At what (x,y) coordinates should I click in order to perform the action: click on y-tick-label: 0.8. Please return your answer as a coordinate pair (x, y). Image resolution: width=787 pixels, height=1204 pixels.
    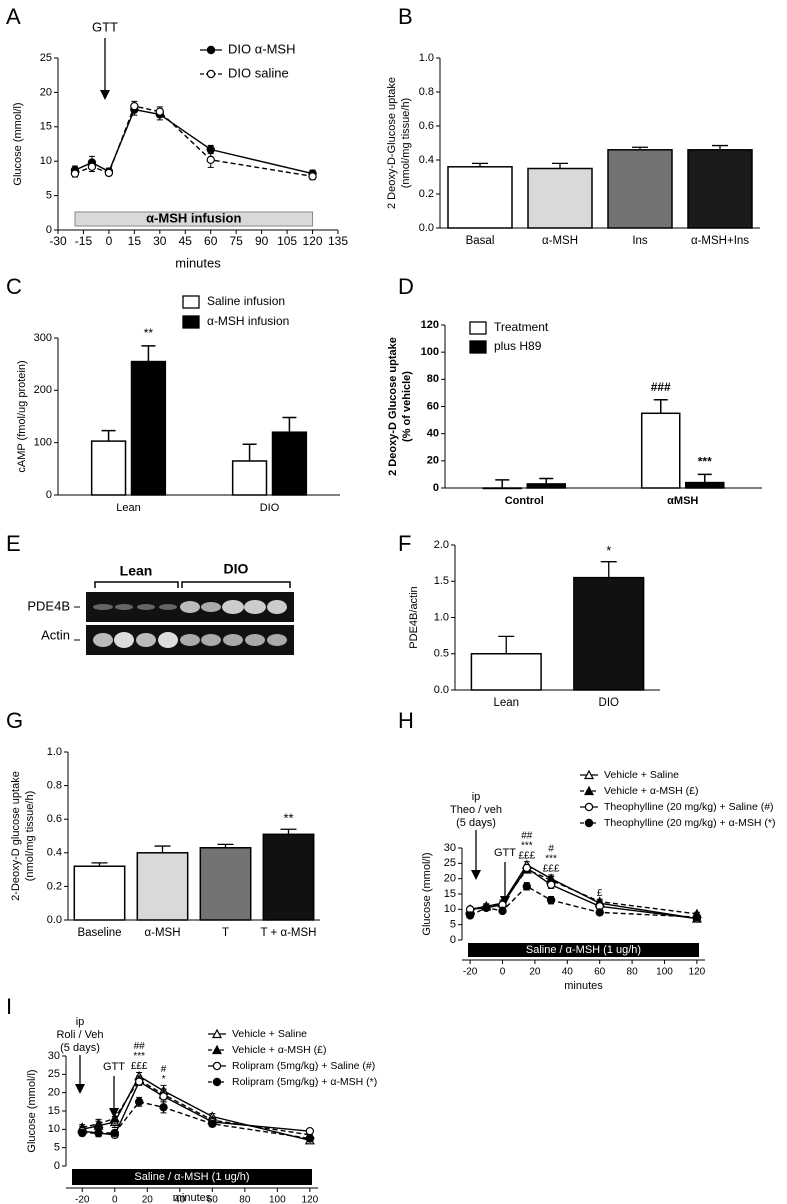
    Looking at the image, I should click on (426, 92).